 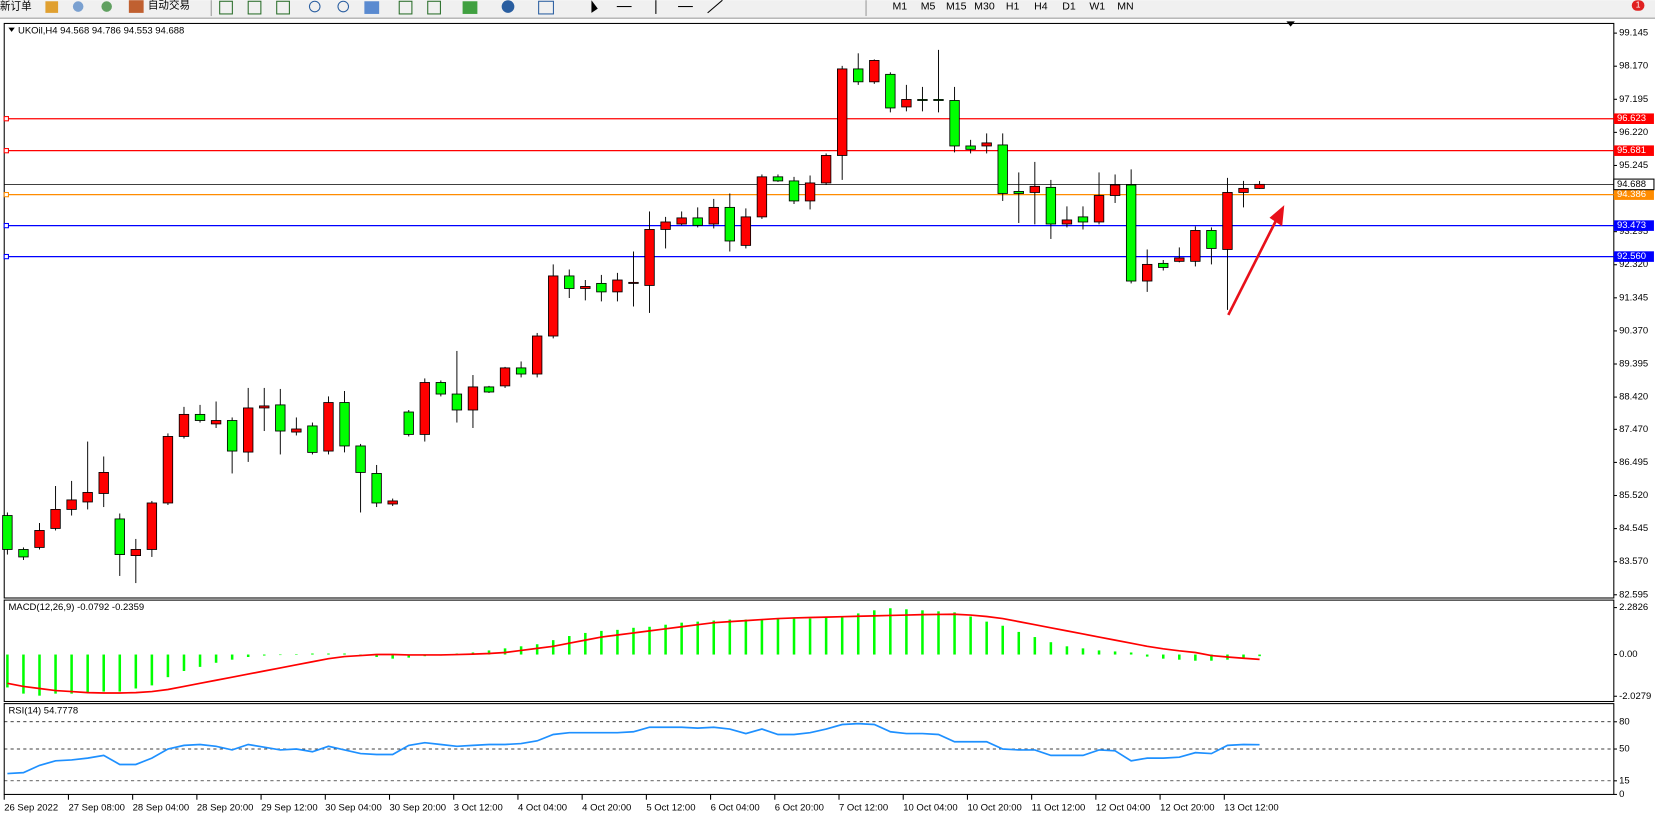 What do you see at coordinates (1628, 654) in the screenshot?
I see `y-tick-label: 0.00` at bounding box center [1628, 654].